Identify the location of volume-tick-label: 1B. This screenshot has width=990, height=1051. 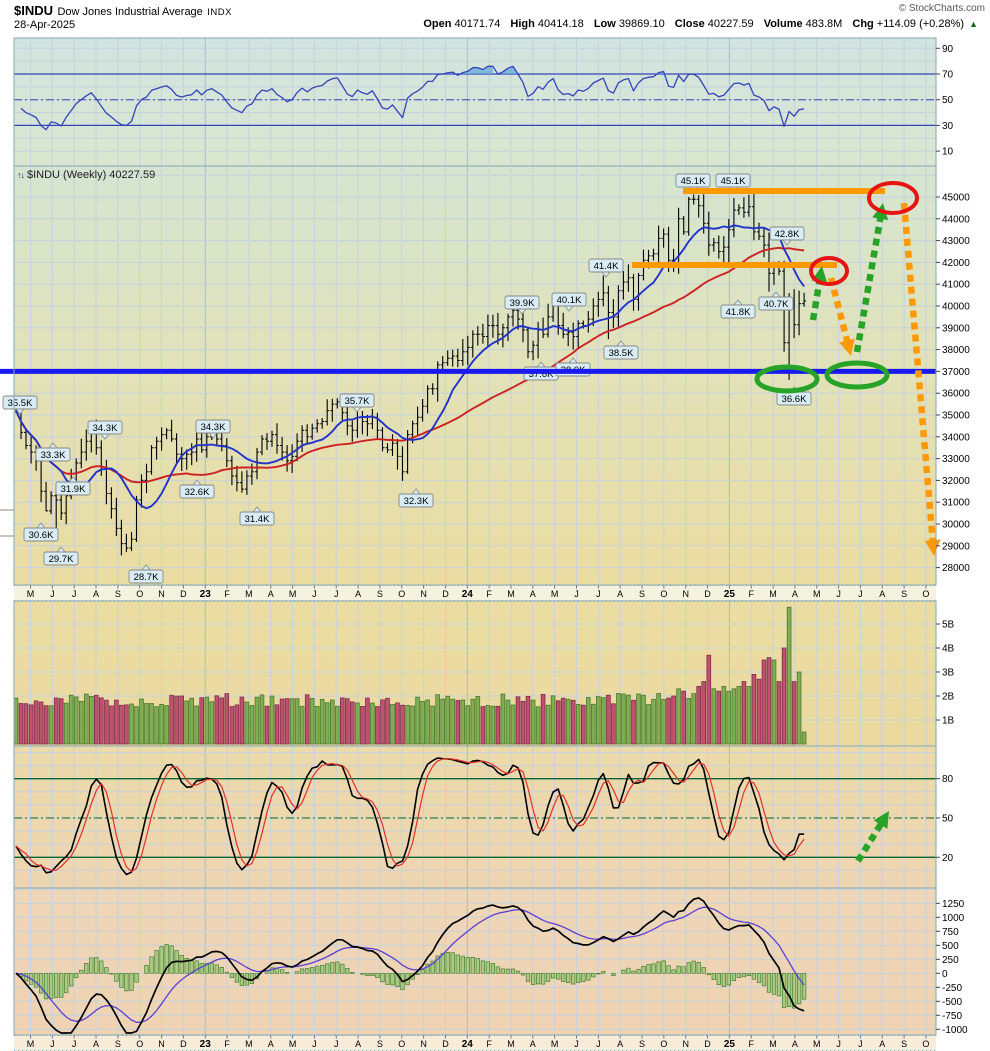
(948, 721).